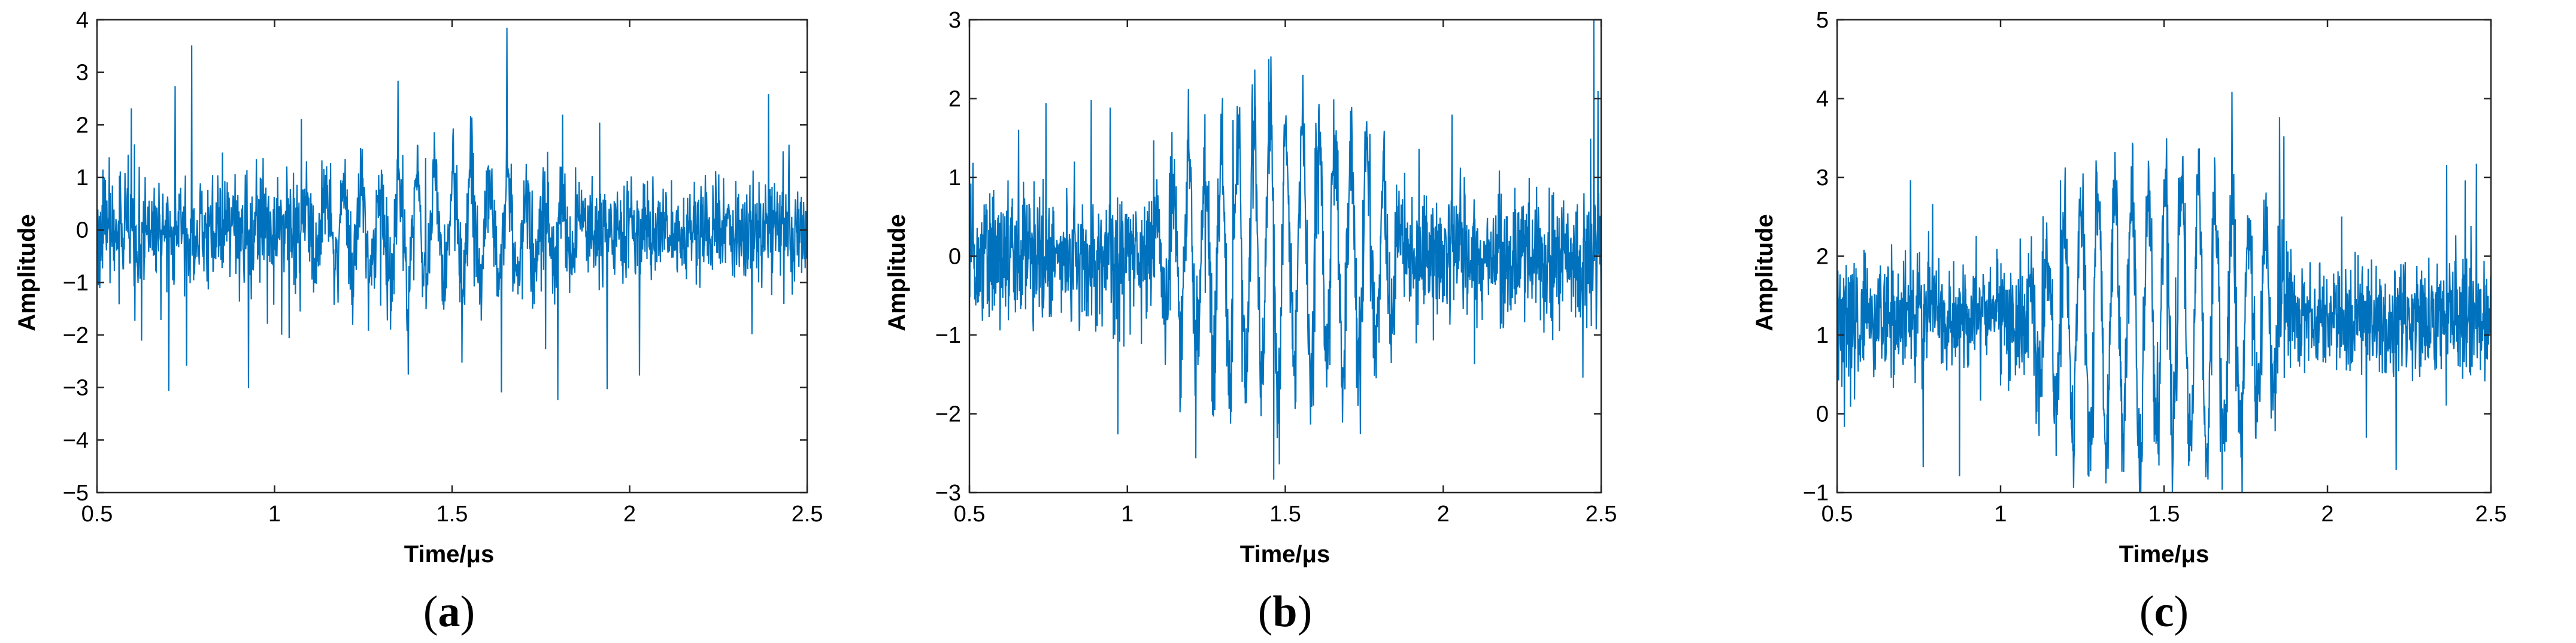 The width and height of the screenshot is (2576, 643). What do you see at coordinates (1127, 514) in the screenshot?
I see `x-tick-label-b: 1` at bounding box center [1127, 514].